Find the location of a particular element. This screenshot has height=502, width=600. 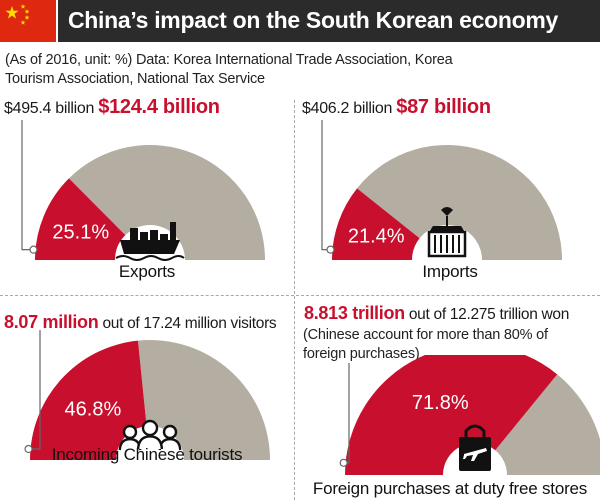

exports-china-label: $124.4 billion is located at coordinates (159, 107).